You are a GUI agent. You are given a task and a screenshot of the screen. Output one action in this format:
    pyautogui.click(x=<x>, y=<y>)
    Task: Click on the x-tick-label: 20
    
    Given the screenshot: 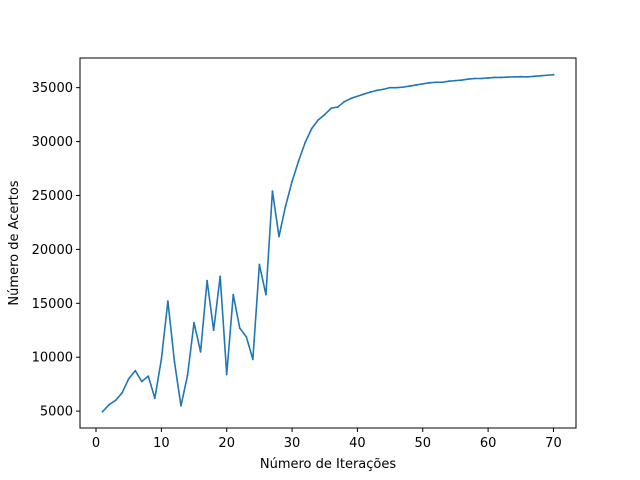 What is the action you would take?
    pyautogui.click(x=226, y=443)
    